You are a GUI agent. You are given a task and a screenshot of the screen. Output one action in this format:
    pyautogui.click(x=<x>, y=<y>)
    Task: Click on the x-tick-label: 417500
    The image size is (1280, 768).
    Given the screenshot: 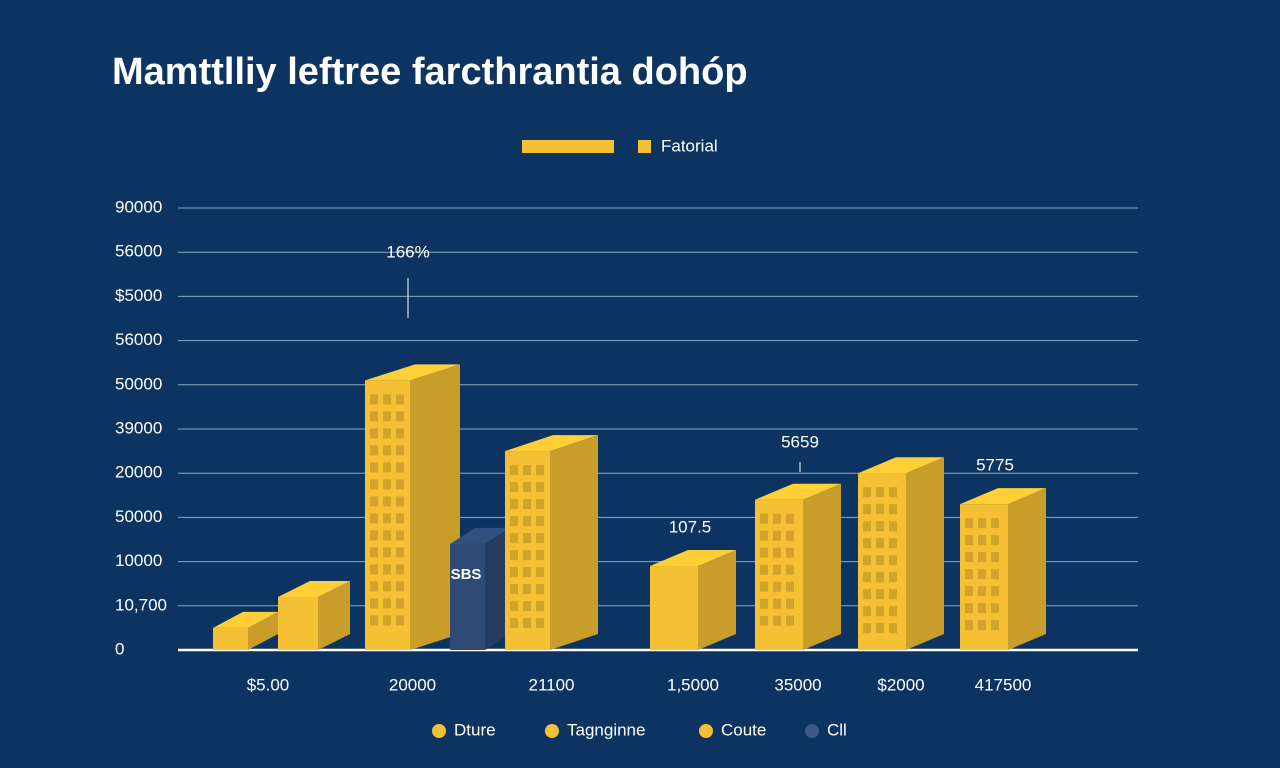 What is the action you would take?
    pyautogui.click(x=1003, y=684)
    